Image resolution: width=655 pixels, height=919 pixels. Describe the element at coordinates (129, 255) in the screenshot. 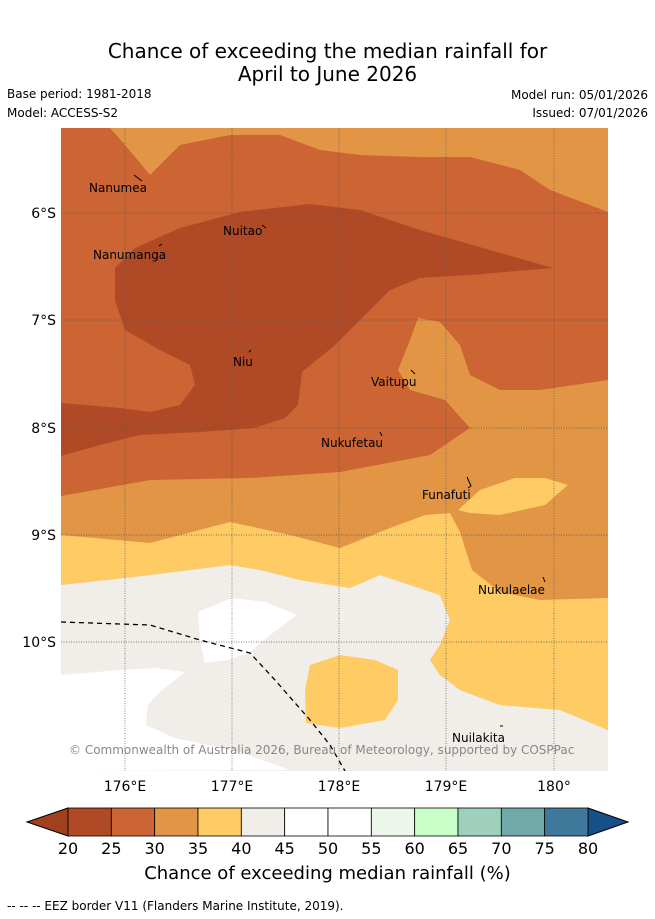

I see `place-nanumanga: Nanumanga` at that location.